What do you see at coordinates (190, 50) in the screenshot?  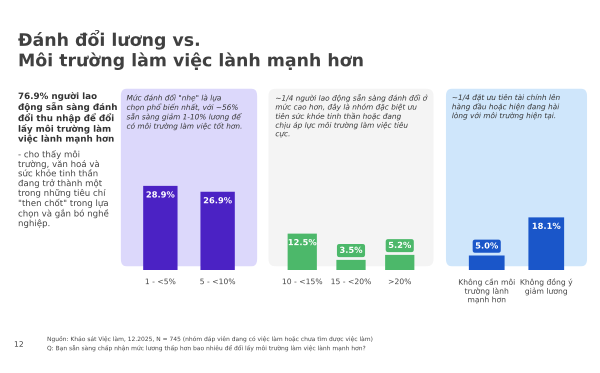 I see `text: Đánh đổi lương vs. Môi trường làm việc lành mạnh hơn` at bounding box center [190, 50].